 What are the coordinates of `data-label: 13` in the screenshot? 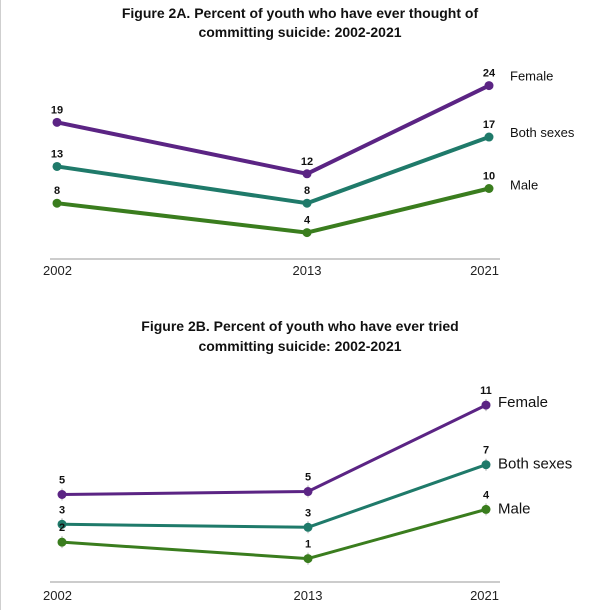 It's located at (57, 154).